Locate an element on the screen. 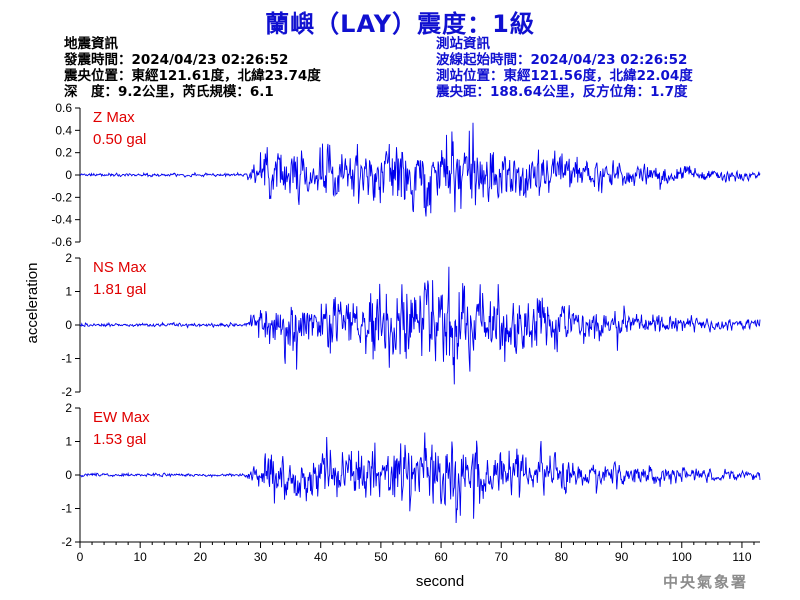 This screenshot has width=800, height=600. max-value-ns: 1.81 gal is located at coordinates (119, 289).